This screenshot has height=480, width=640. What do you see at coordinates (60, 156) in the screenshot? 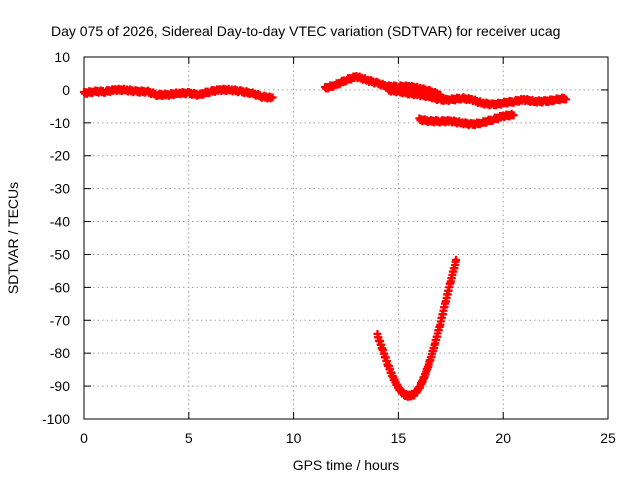
I see `y-tick-label: -20` at bounding box center [60, 156].